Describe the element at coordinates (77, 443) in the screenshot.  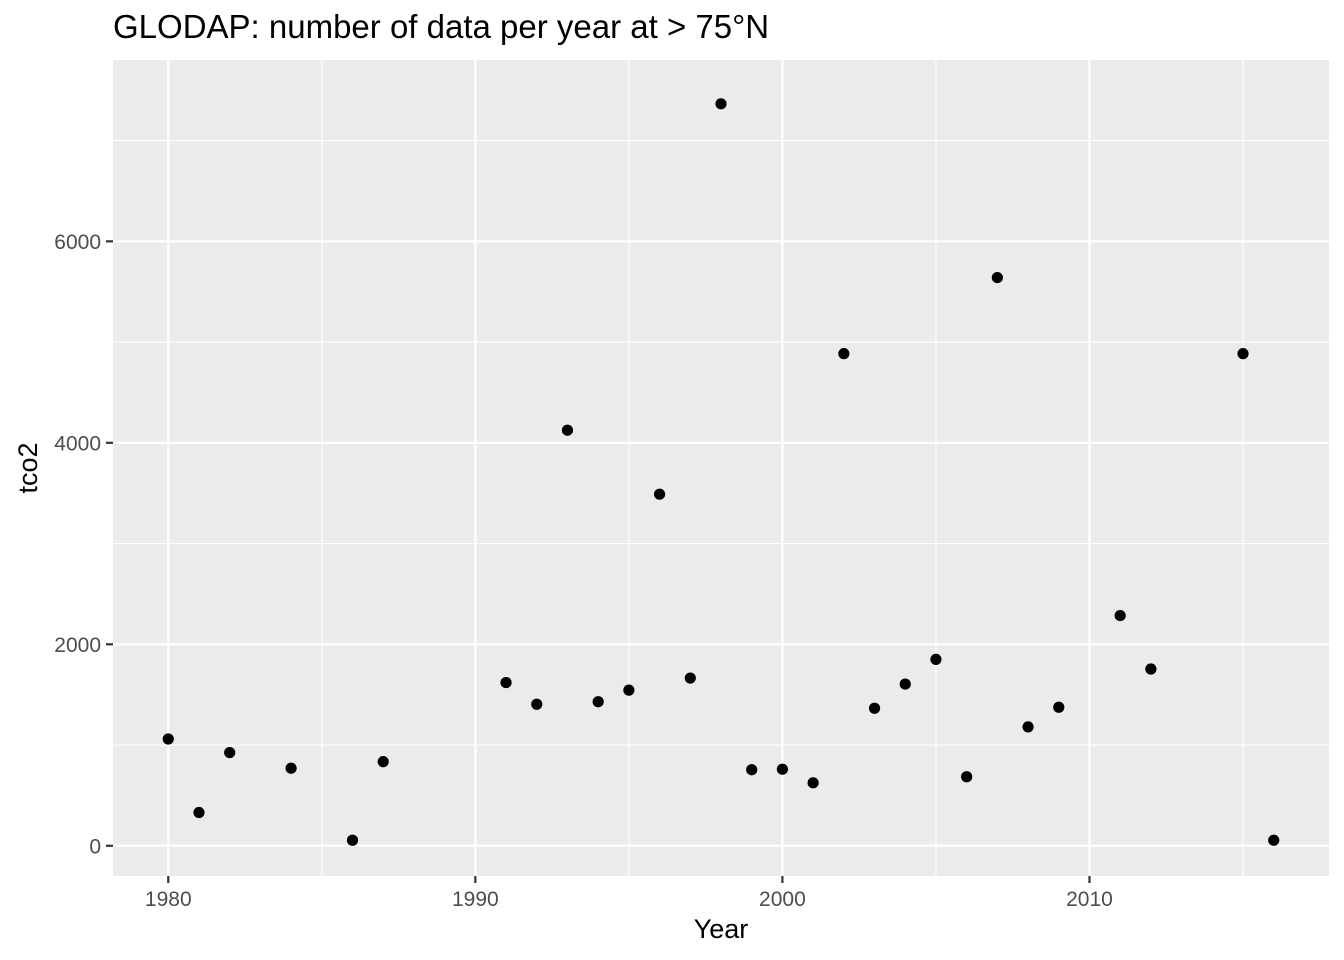
I see `y-tick-label: 4000` at that location.